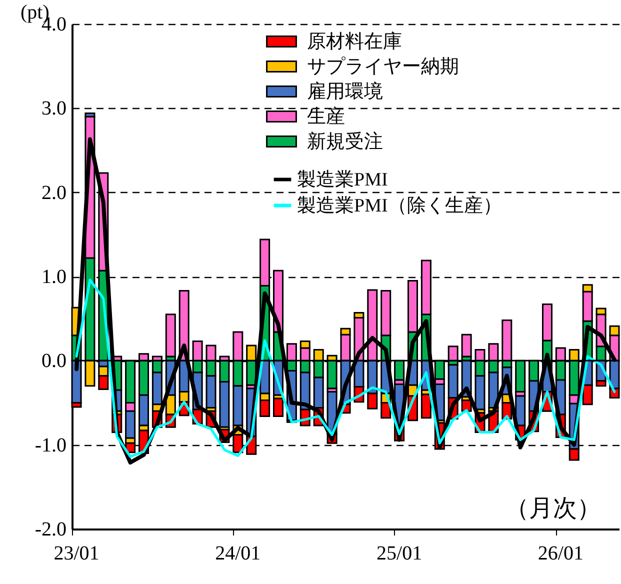 Image resolution: width=621 pixels, height=584 pixels. I want to click on legend-label: 新規受注, so click(345, 141).